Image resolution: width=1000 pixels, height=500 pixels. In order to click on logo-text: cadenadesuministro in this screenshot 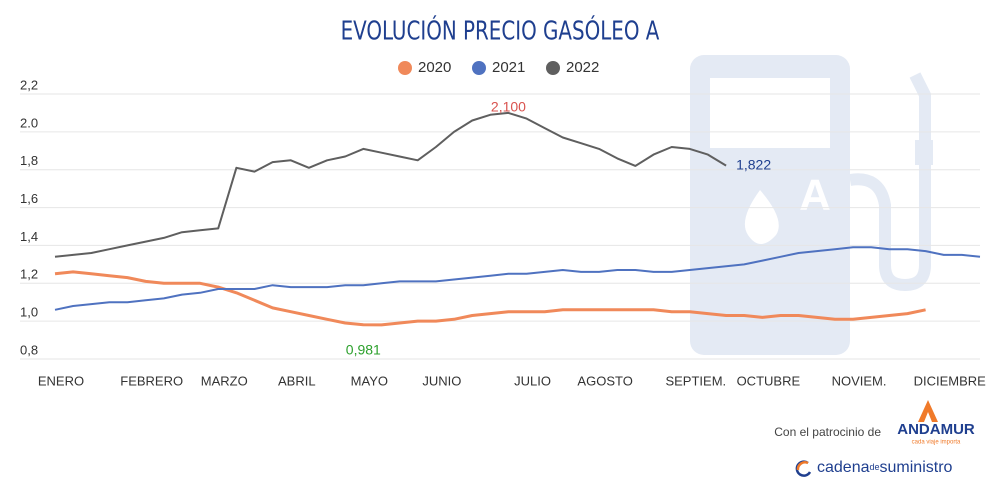, I will do `click(885, 467)`.